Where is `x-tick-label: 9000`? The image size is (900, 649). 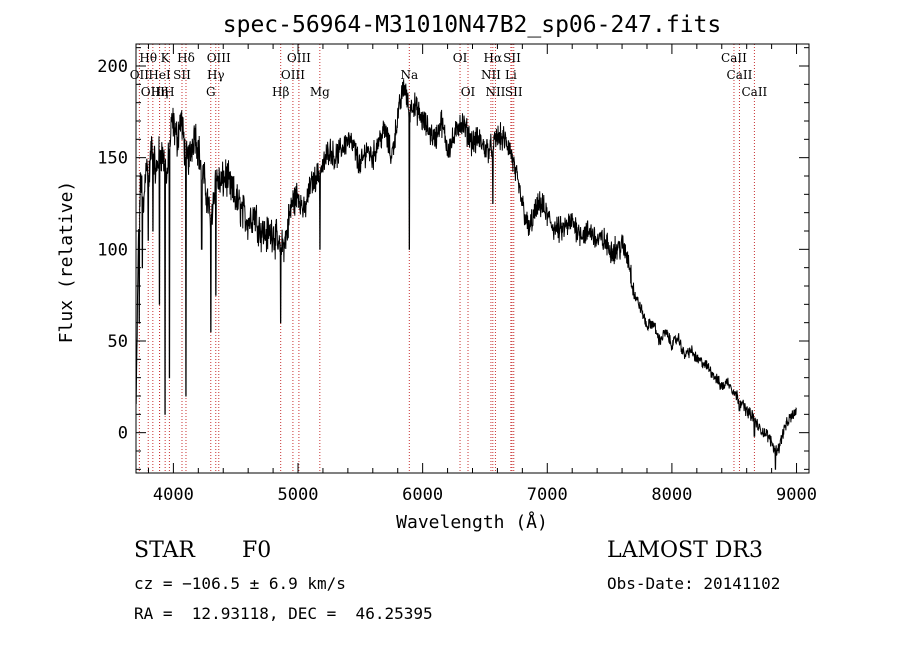 x-tick-label: 9000 is located at coordinates (796, 495).